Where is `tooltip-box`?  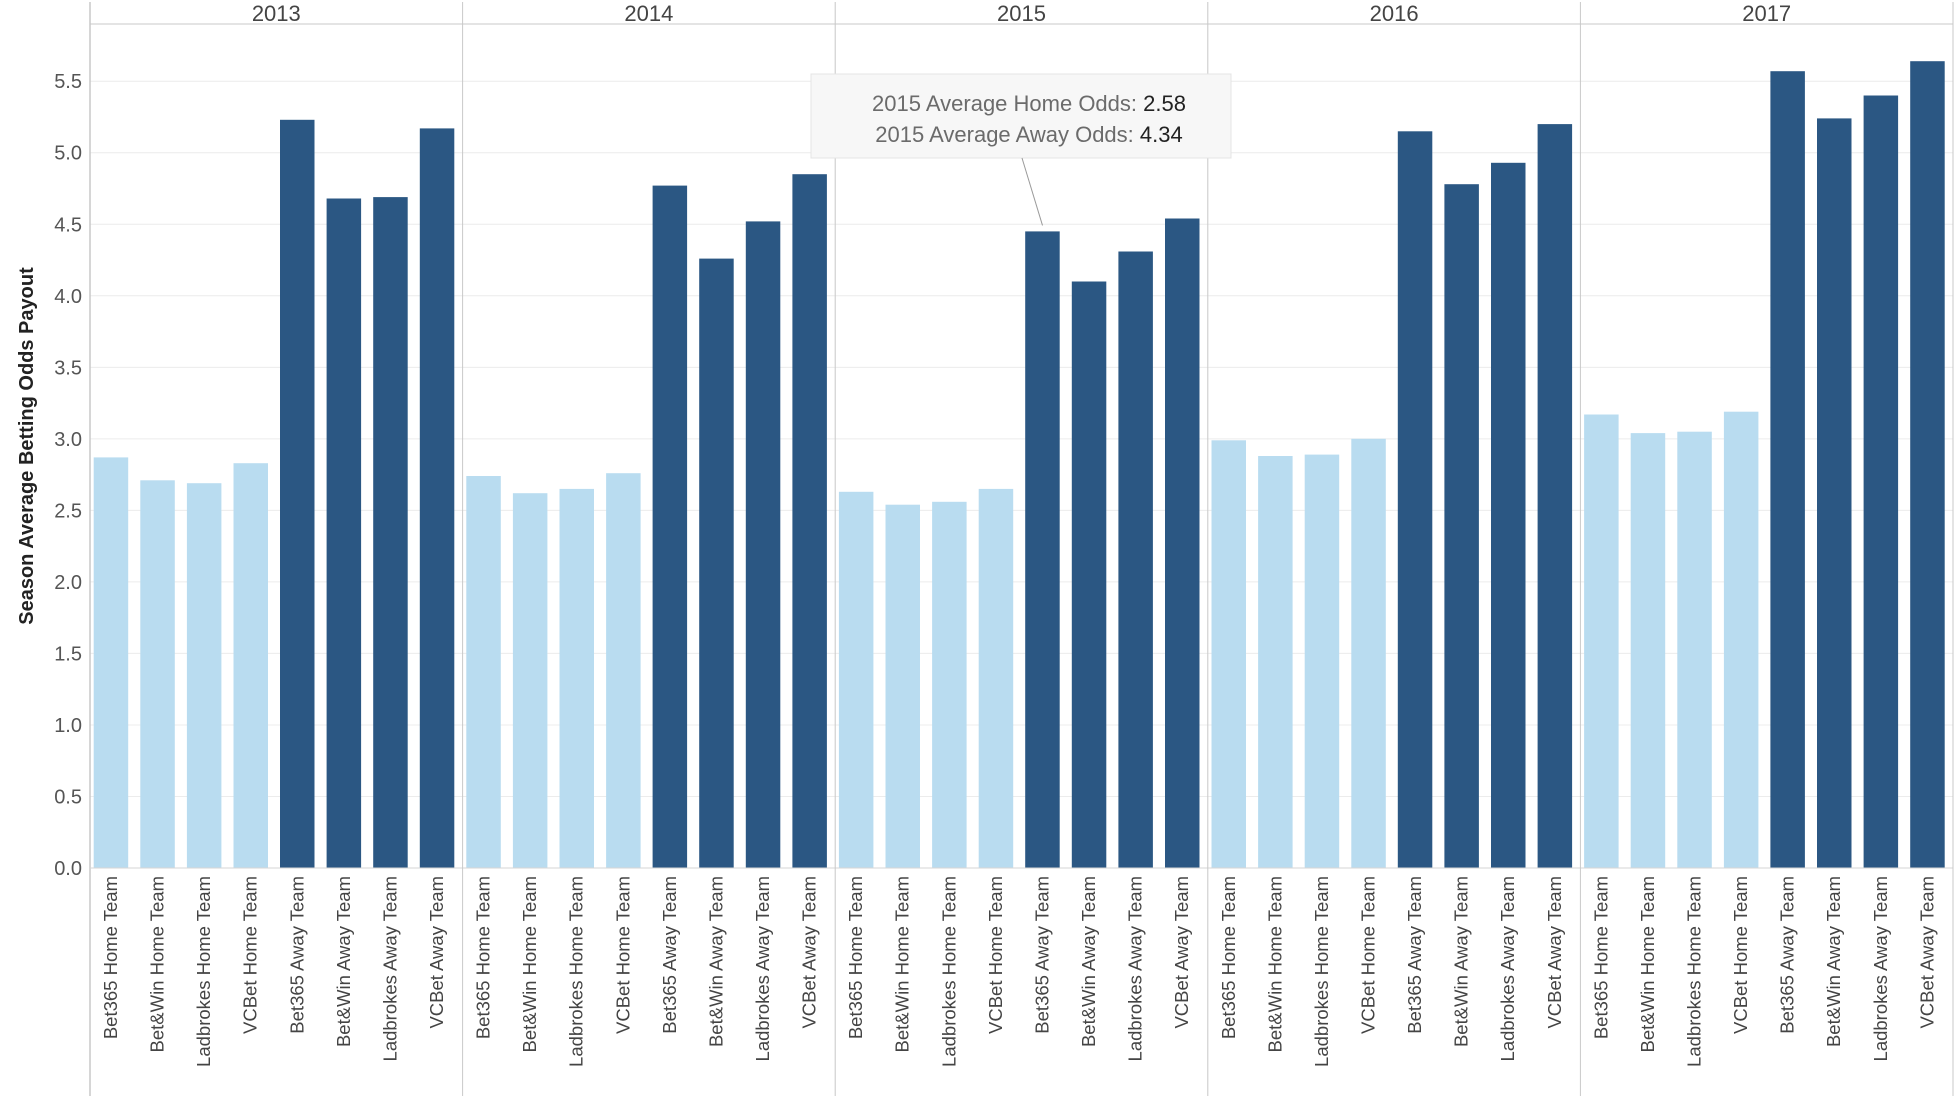
tooltip-box is located at coordinates (1021, 116).